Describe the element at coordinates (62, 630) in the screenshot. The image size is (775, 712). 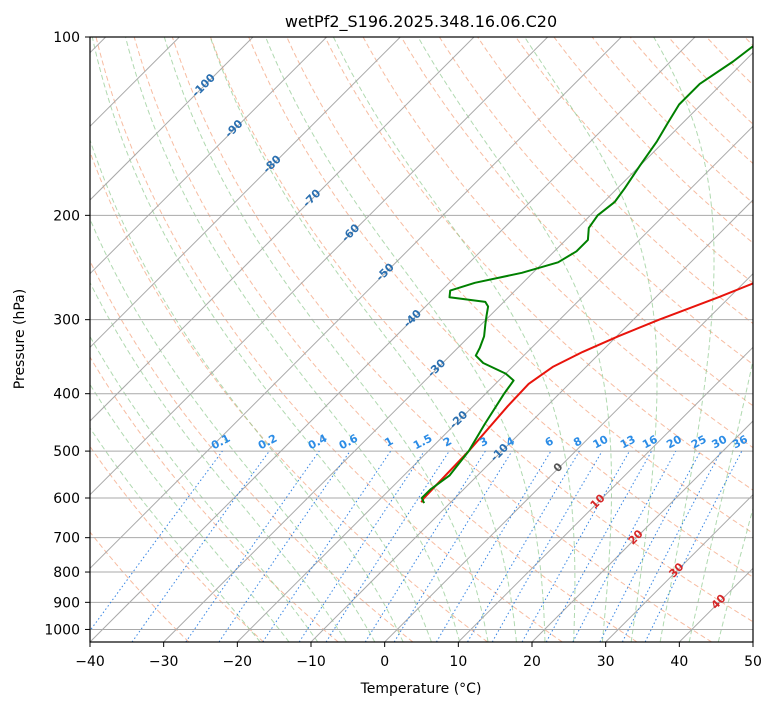
I see `y-tick-label: 1000` at that location.